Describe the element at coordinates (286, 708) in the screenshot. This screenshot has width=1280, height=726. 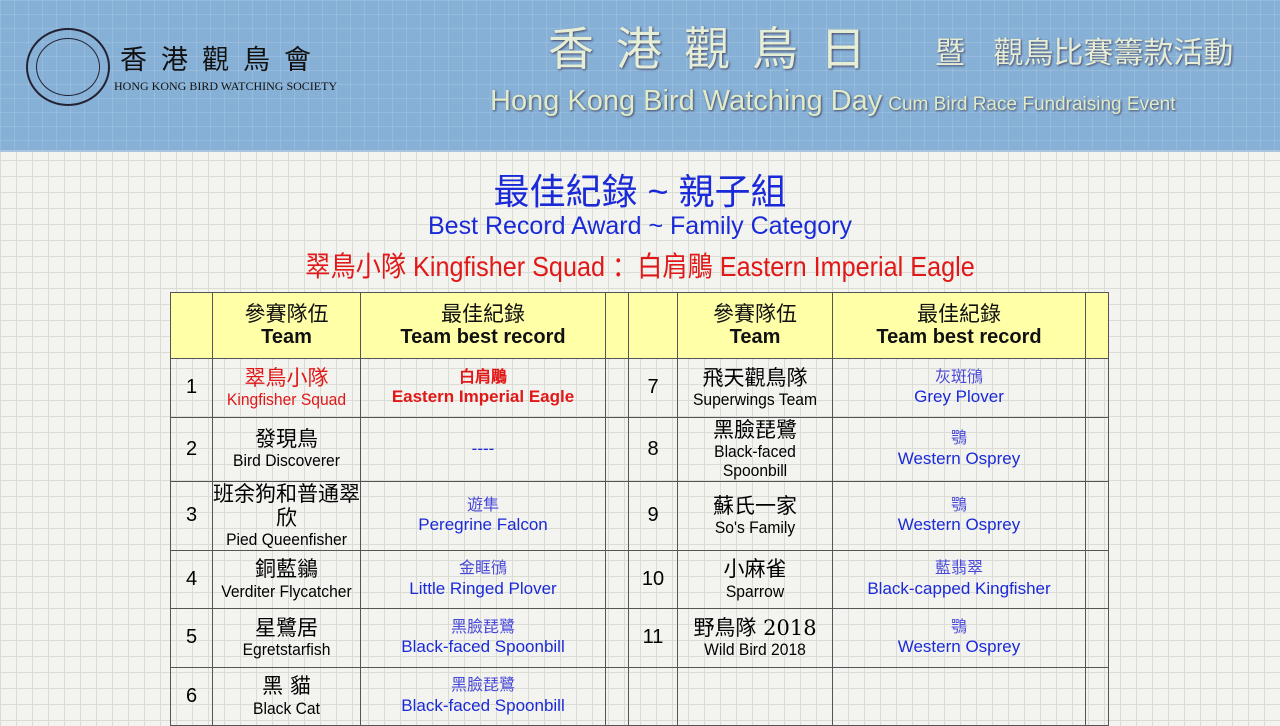
I see `team-name-en: Black Cat` at that location.